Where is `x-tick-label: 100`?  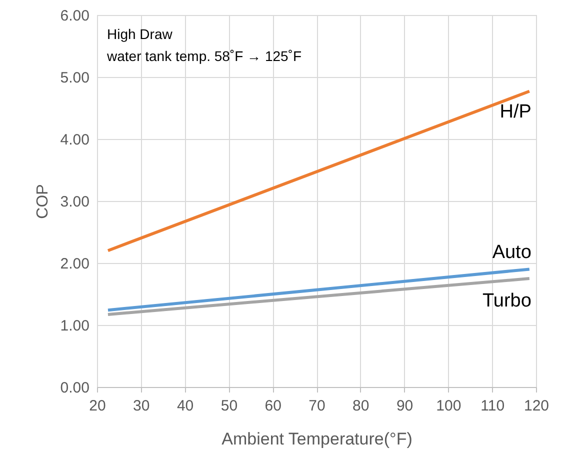
x-tick-label: 100 is located at coordinates (449, 406).